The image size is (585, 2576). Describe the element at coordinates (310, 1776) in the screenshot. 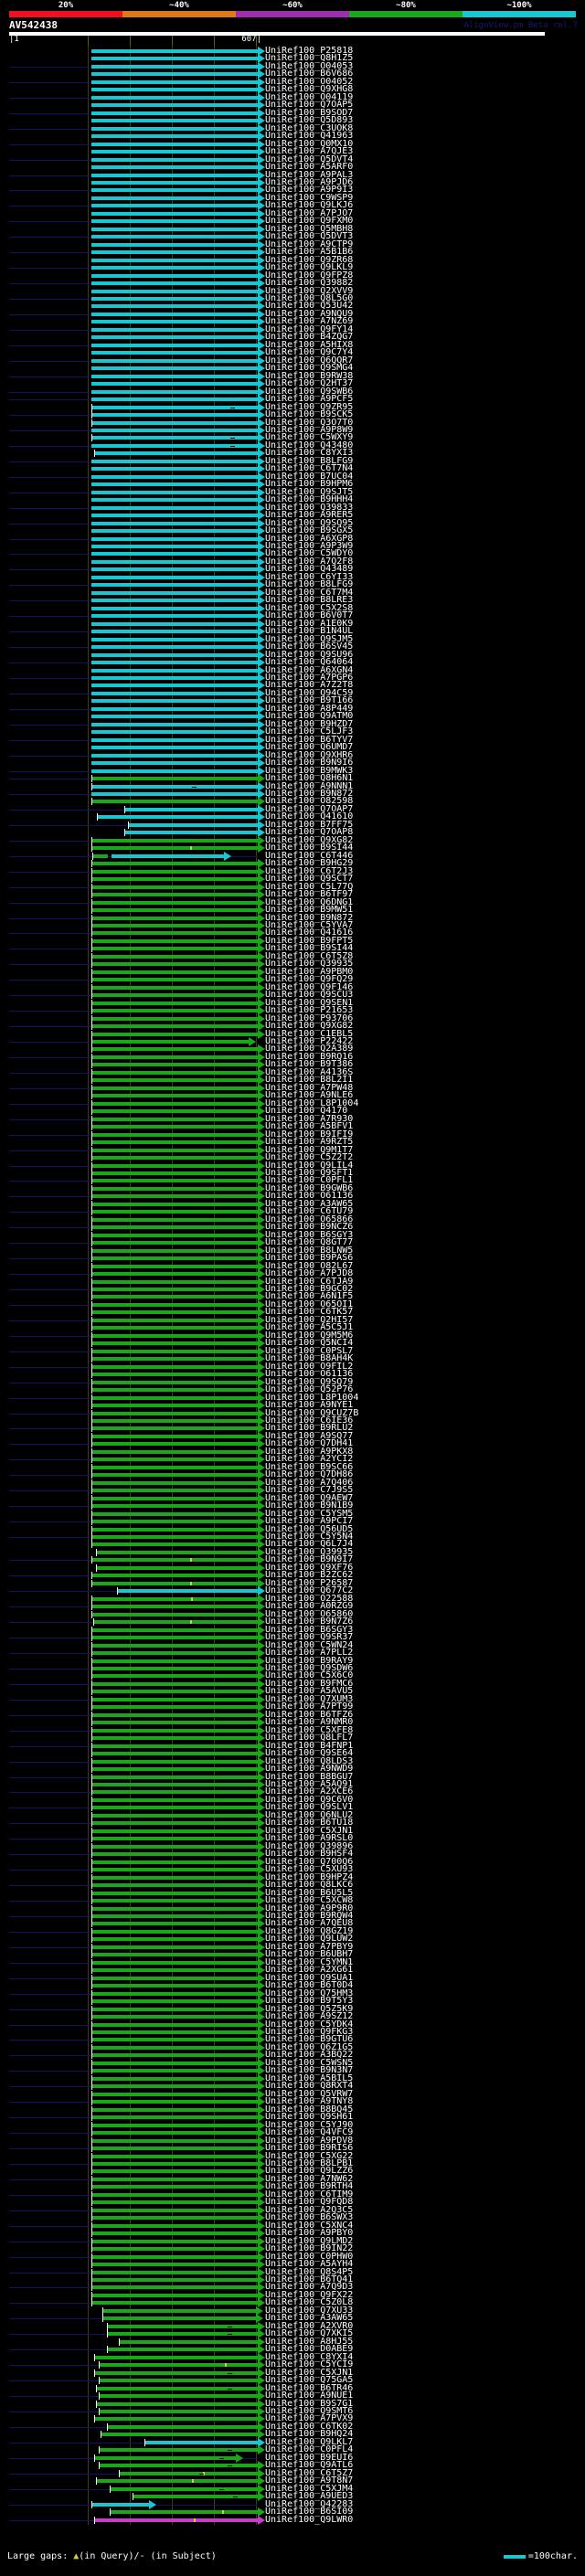

I see `hit-accession-label: UniRef100_B8BGU7` at that location.